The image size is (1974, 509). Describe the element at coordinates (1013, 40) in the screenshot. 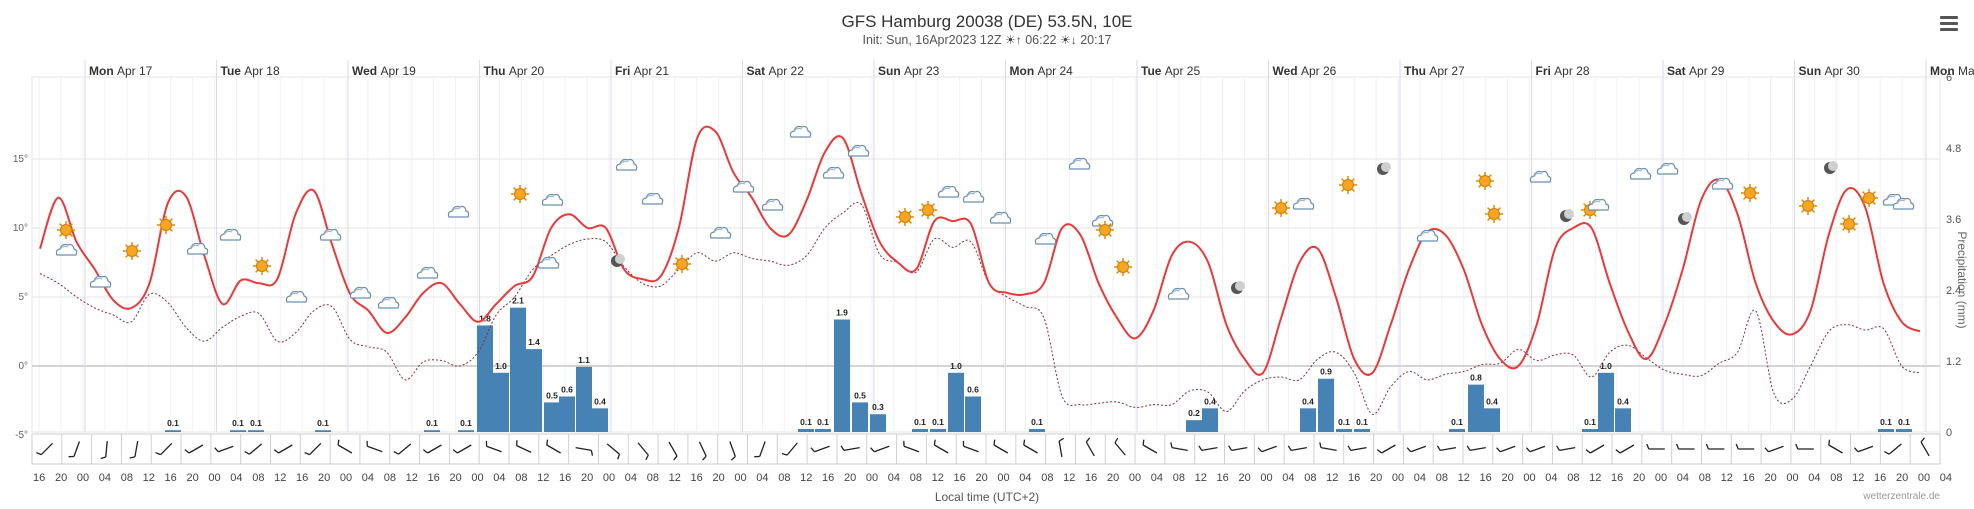

I see `sunrise-icon: ☀↑` at that location.